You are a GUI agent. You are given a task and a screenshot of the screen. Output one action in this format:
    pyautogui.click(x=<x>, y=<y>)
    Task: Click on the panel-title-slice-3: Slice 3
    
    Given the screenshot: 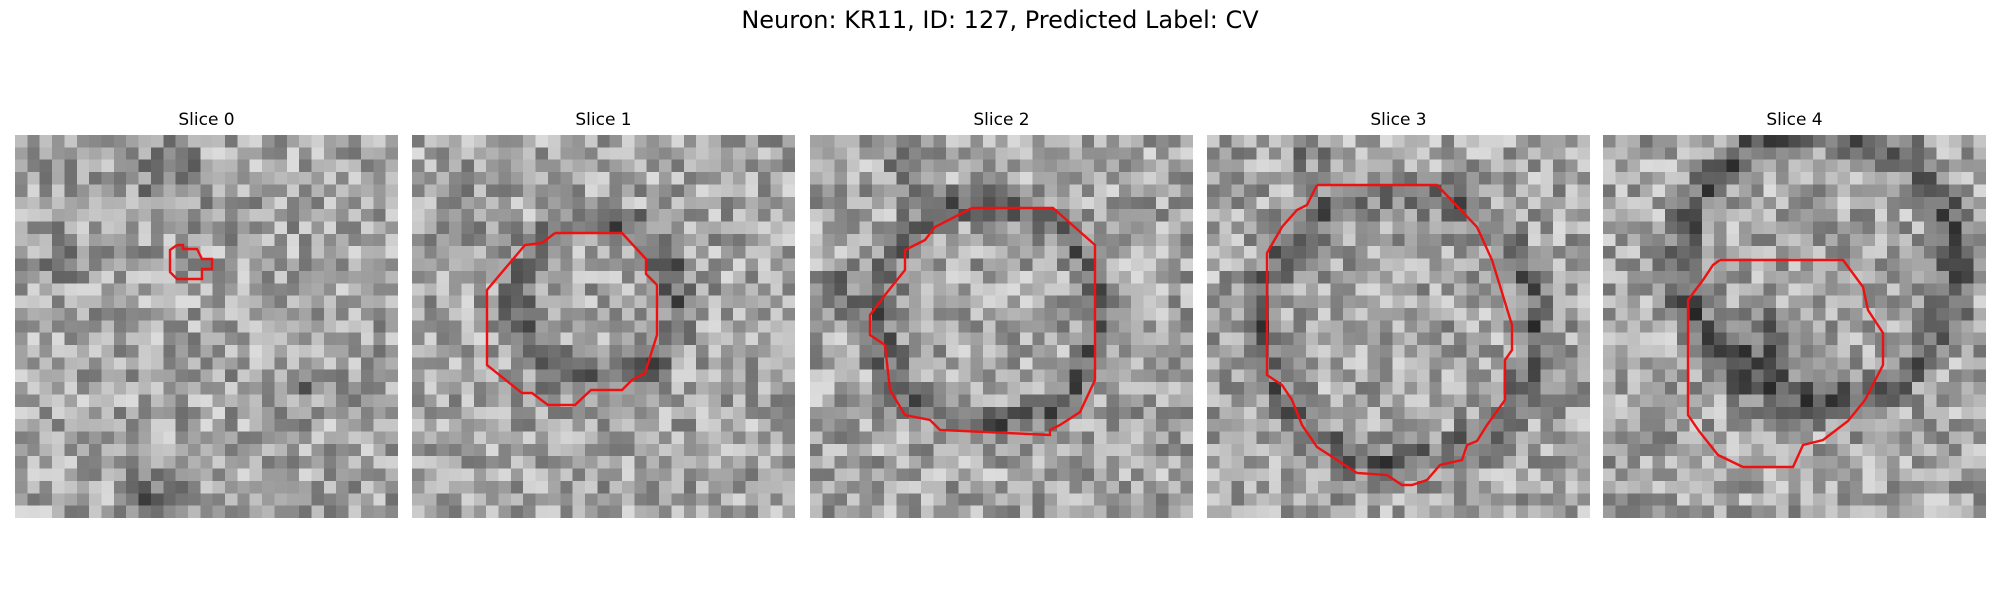 What is the action you would take?
    pyautogui.click(x=1398, y=120)
    